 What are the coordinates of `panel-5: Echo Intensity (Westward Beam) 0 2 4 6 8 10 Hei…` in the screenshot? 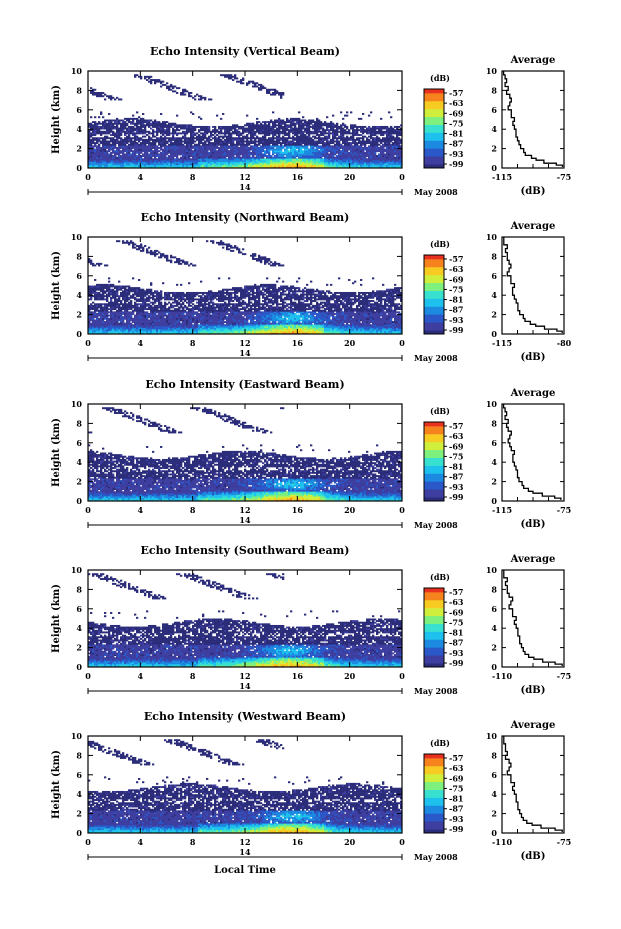 It's located at (311, 793).